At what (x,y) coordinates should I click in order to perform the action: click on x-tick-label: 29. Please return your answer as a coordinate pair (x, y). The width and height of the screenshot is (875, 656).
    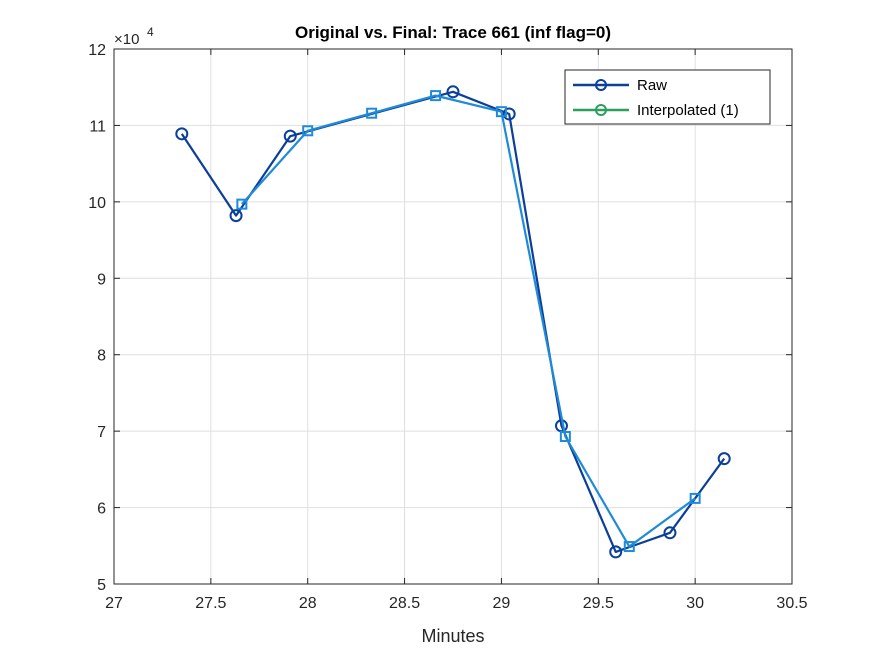
    Looking at the image, I should click on (502, 603).